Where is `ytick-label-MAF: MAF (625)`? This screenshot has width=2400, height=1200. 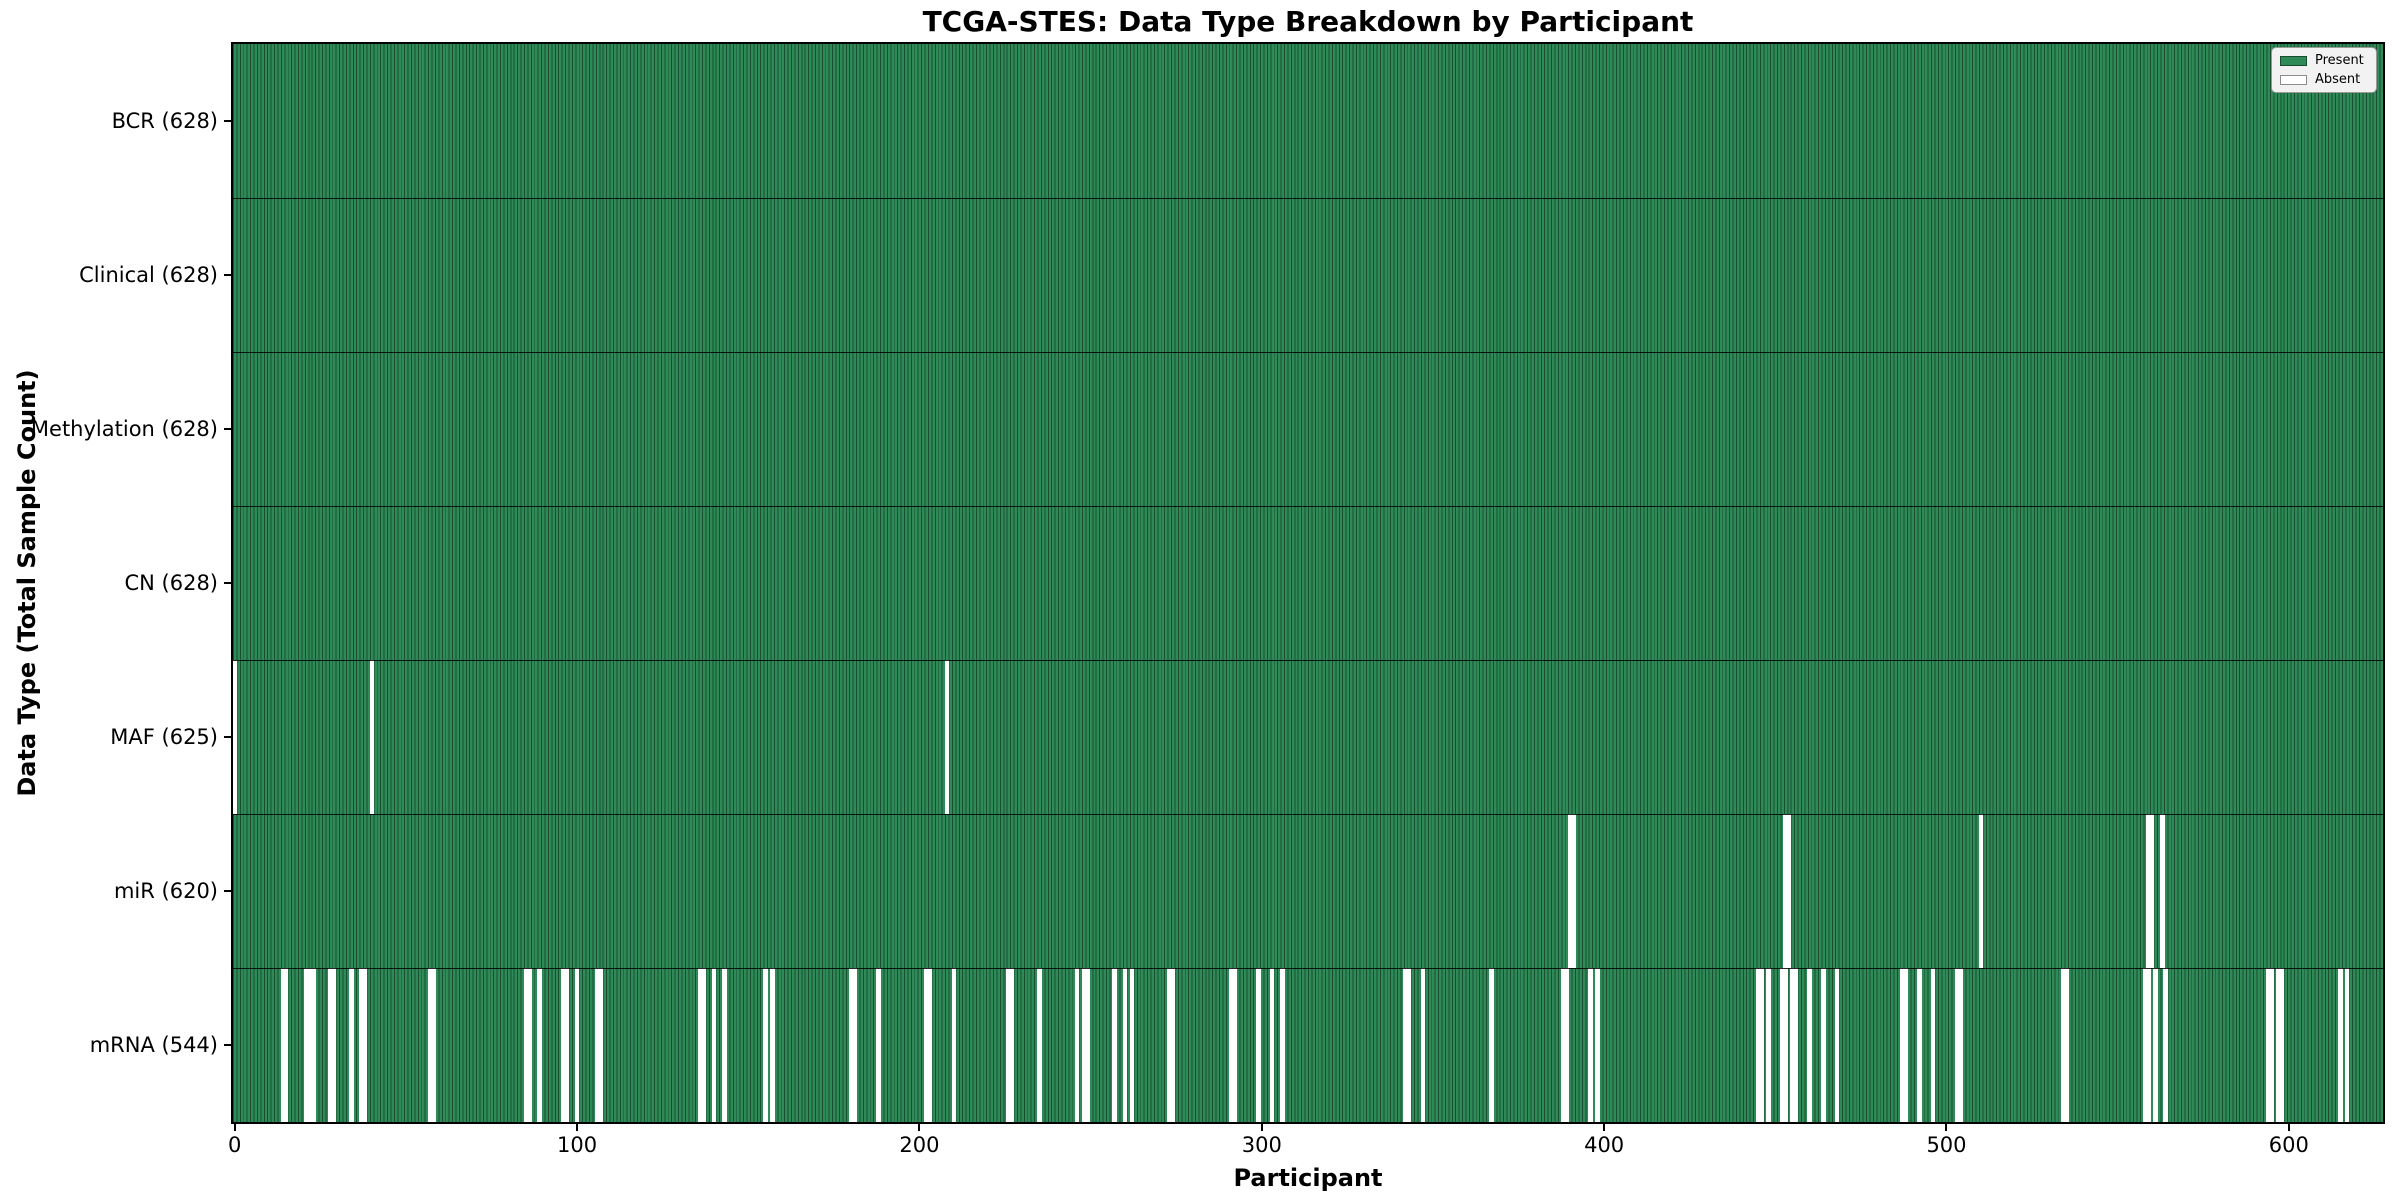
ytick-label-MAF: MAF (625) is located at coordinates (164, 737).